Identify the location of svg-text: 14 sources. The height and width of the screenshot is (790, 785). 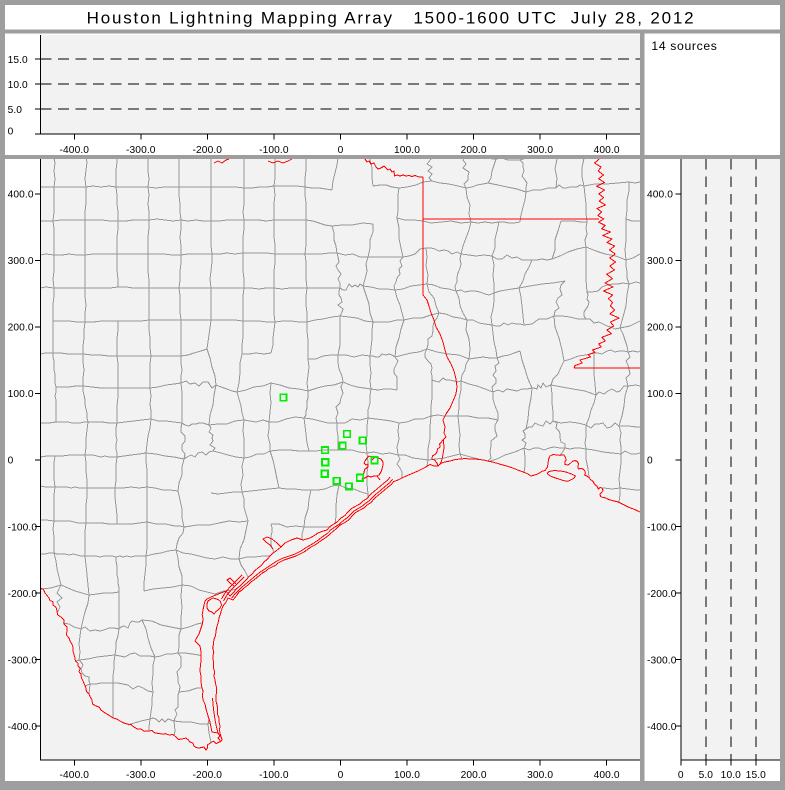
(684, 46).